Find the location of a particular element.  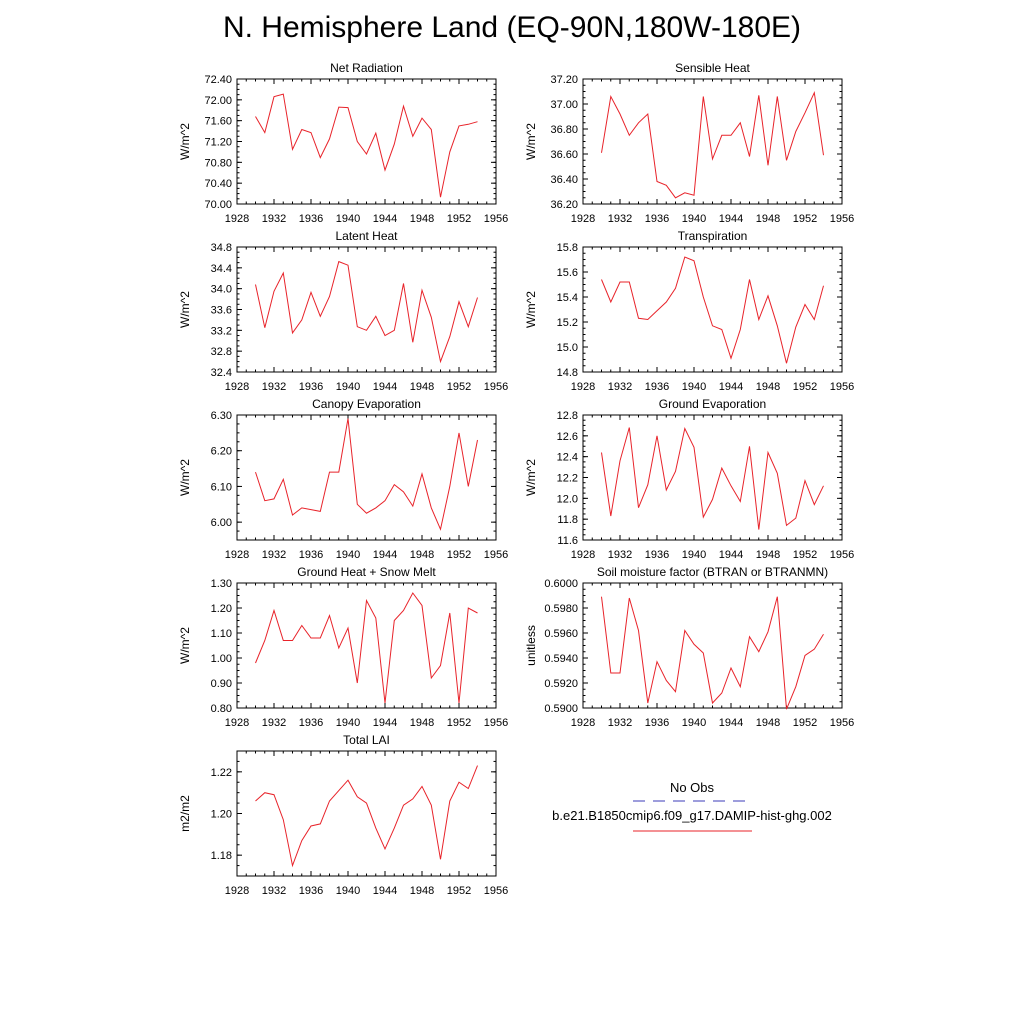

y-tick-label: 36.80 is located at coordinates (564, 130).